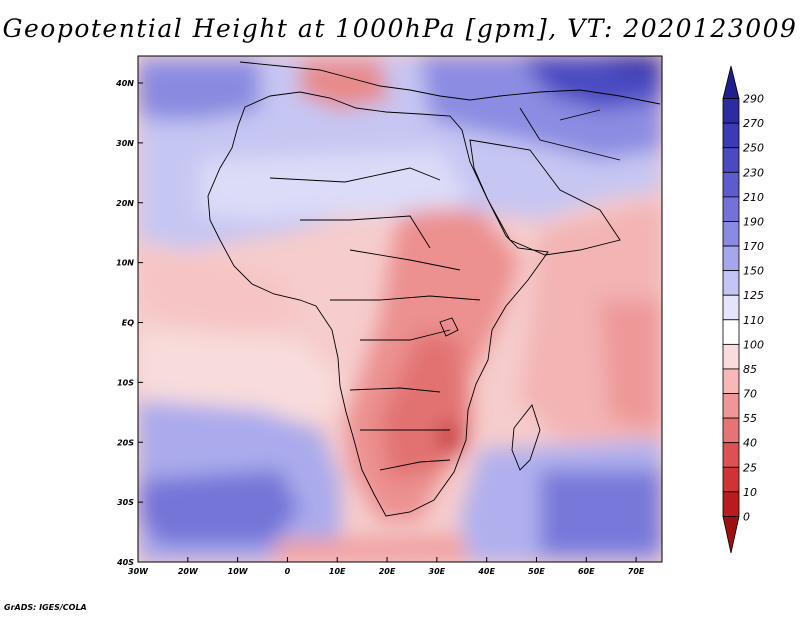 The image size is (800, 618). I want to click on x-axis: 30W 20W 10W 0 10E 20E 30E 40E 50E 60E 70E, so click(386, 566).